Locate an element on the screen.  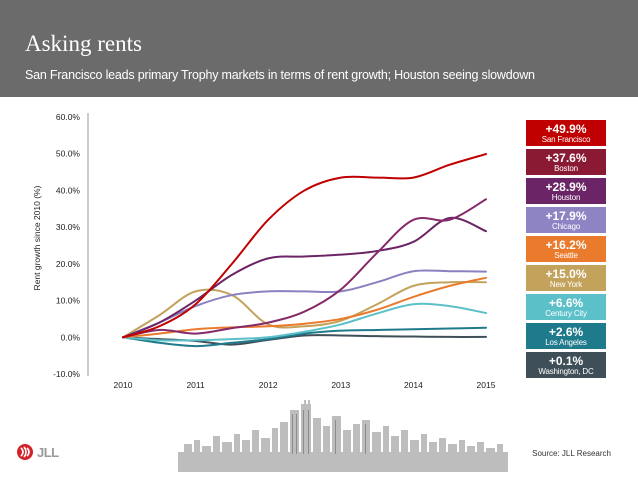
y-axis-label: Rent growth since 2010 (%) is located at coordinates (37, 237).